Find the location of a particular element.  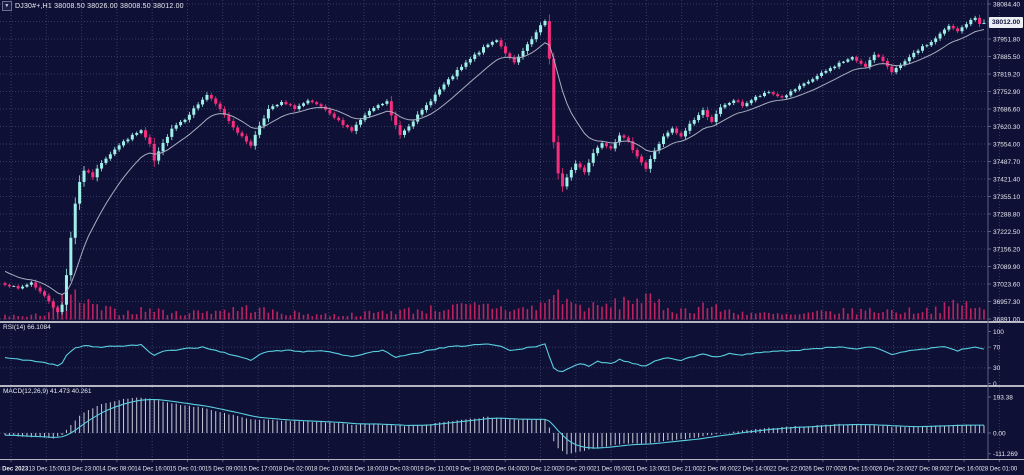

time-axis-label: 19 Dec 03:00 is located at coordinates (399, 470).